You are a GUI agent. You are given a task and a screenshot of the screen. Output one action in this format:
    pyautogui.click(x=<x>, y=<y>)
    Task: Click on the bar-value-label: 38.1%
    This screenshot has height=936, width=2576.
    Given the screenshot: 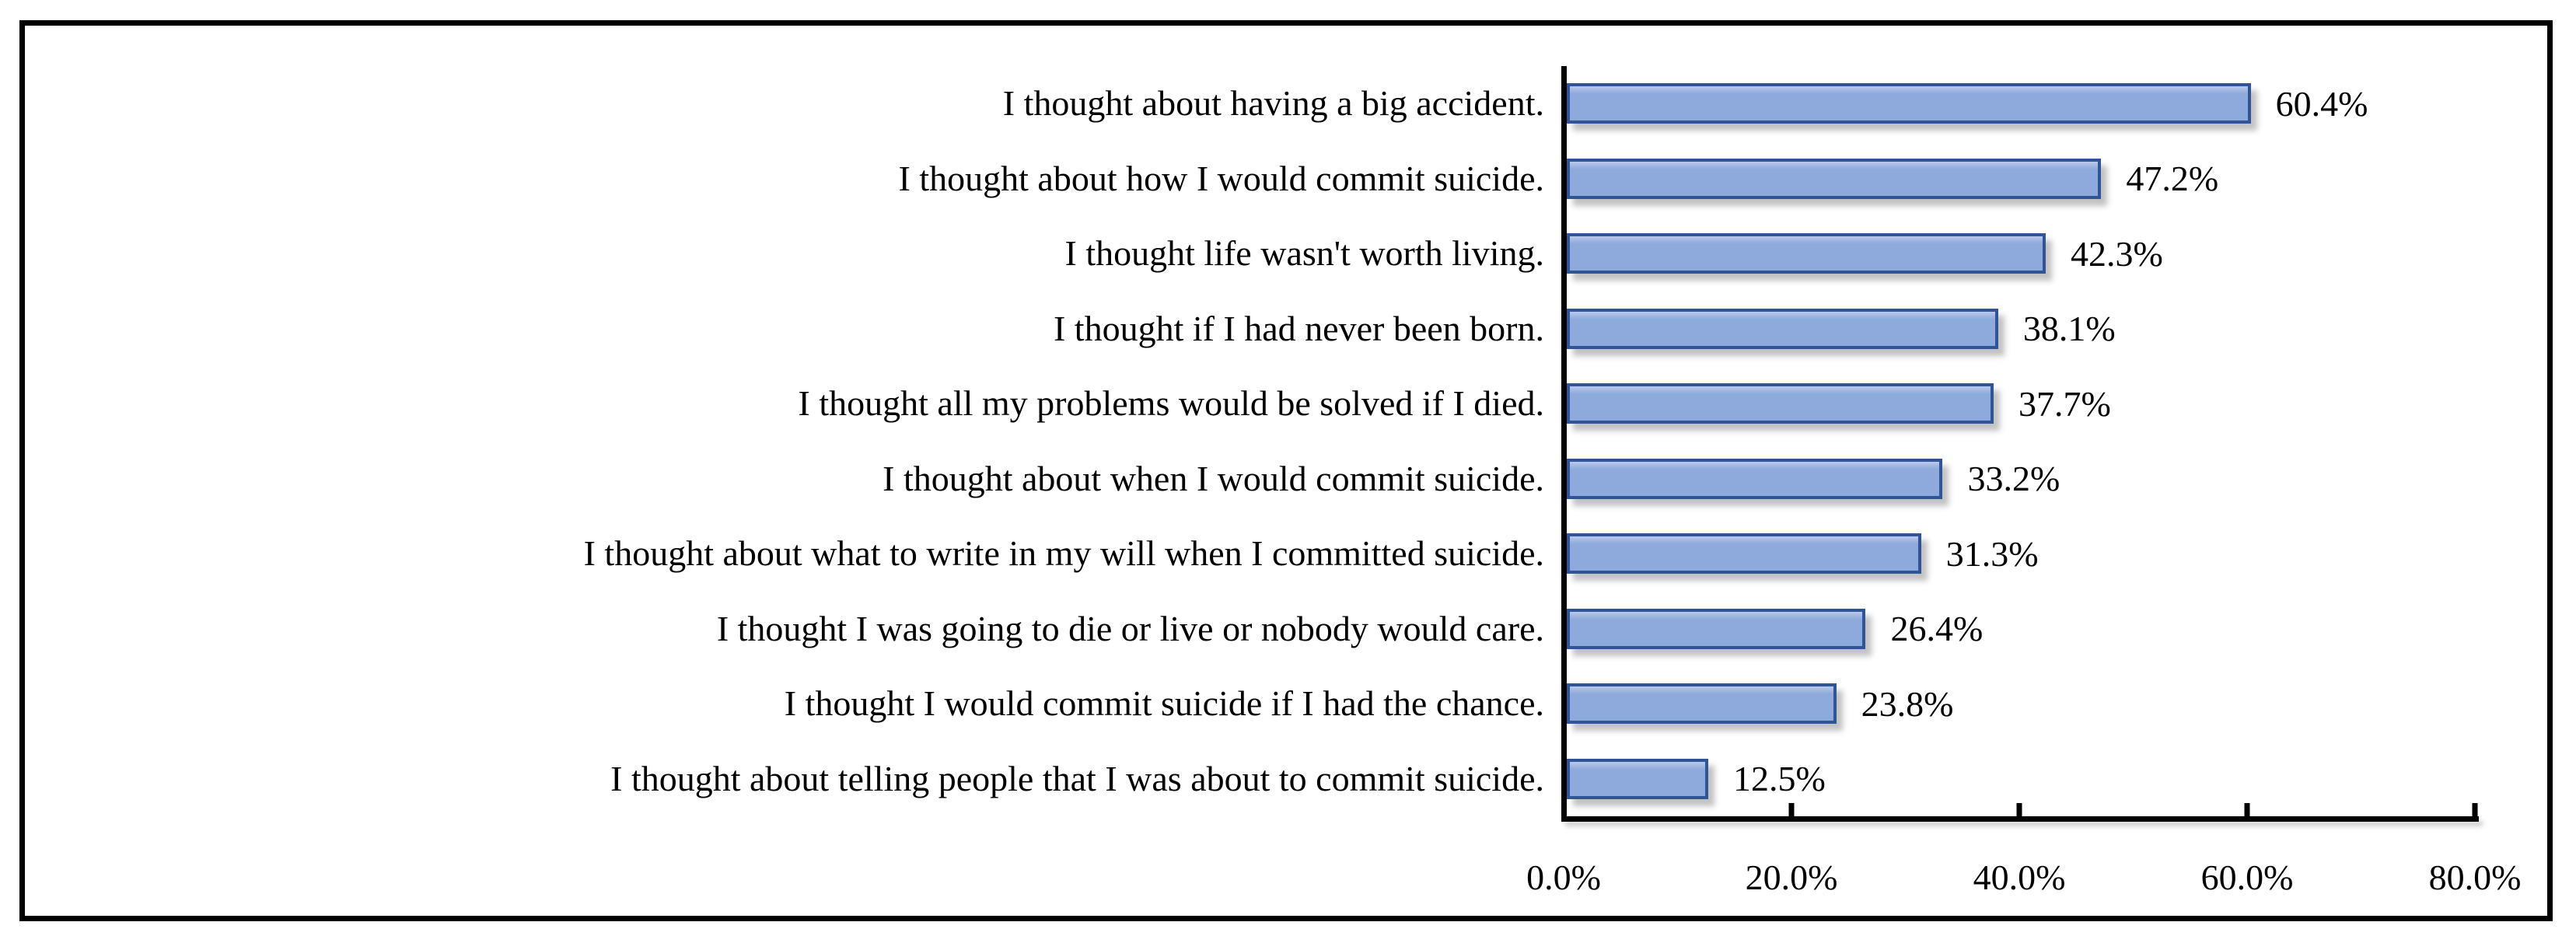 What is the action you would take?
    pyautogui.click(x=2069, y=329)
    